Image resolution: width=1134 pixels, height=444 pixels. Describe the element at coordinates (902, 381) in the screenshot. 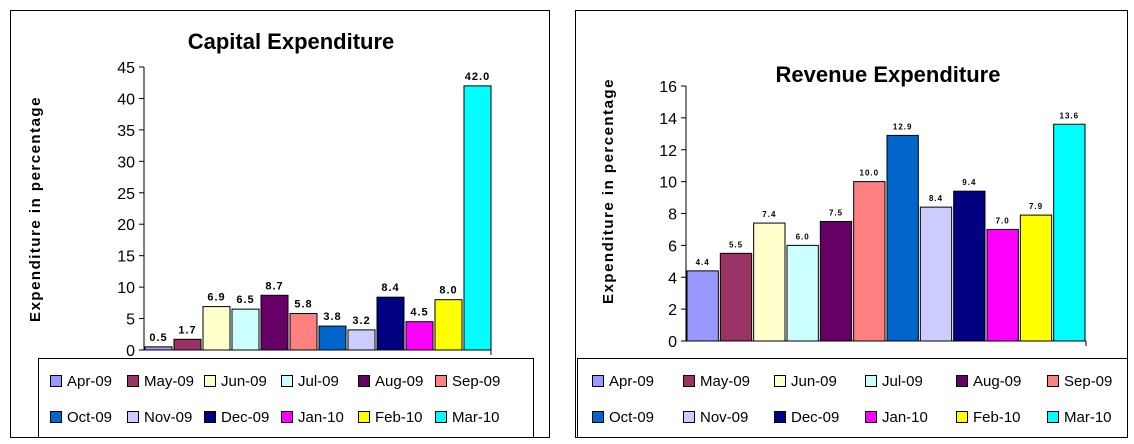

I see `legend-label: Jul-09` at that location.